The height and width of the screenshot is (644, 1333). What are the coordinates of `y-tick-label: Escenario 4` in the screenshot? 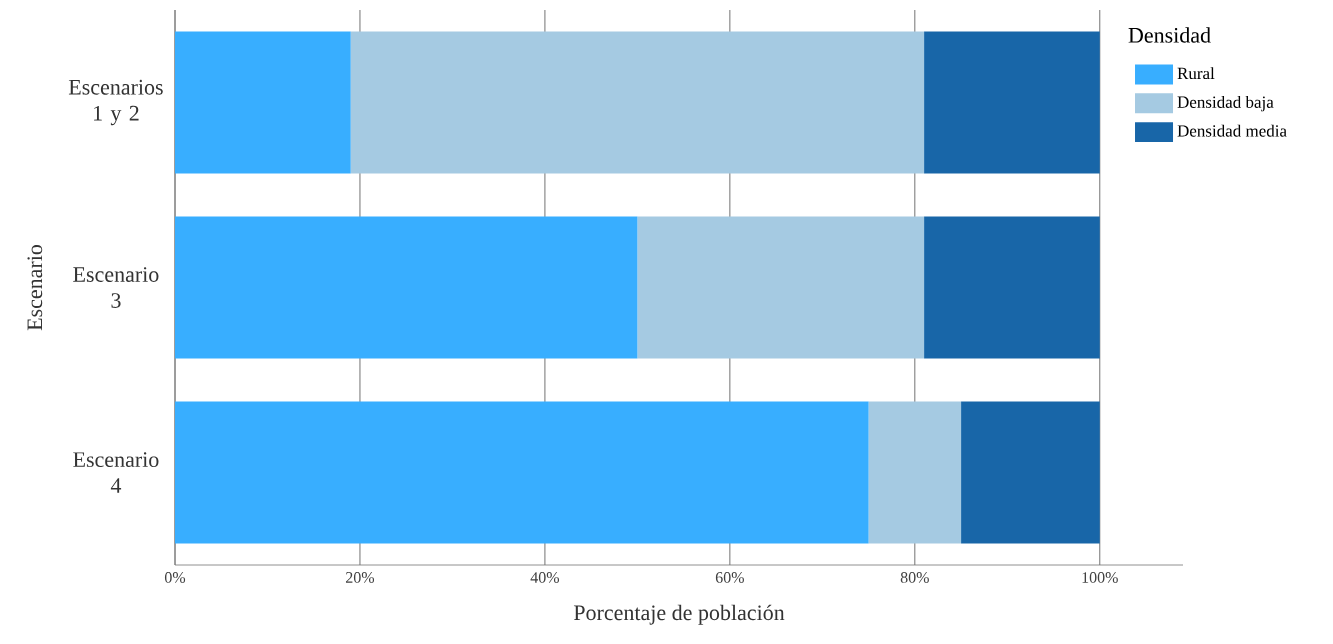 It's located at (116, 472).